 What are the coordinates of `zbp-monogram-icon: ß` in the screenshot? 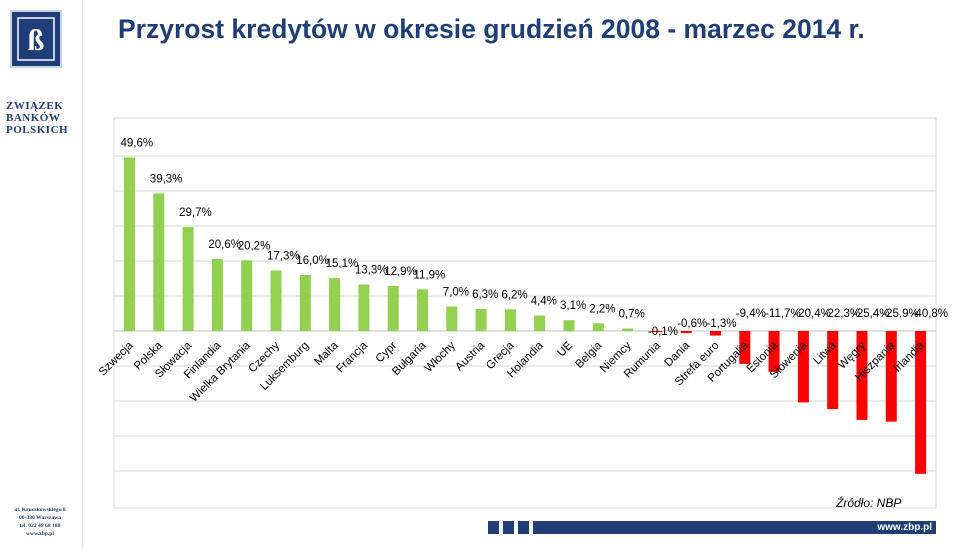 It's located at (36, 39).